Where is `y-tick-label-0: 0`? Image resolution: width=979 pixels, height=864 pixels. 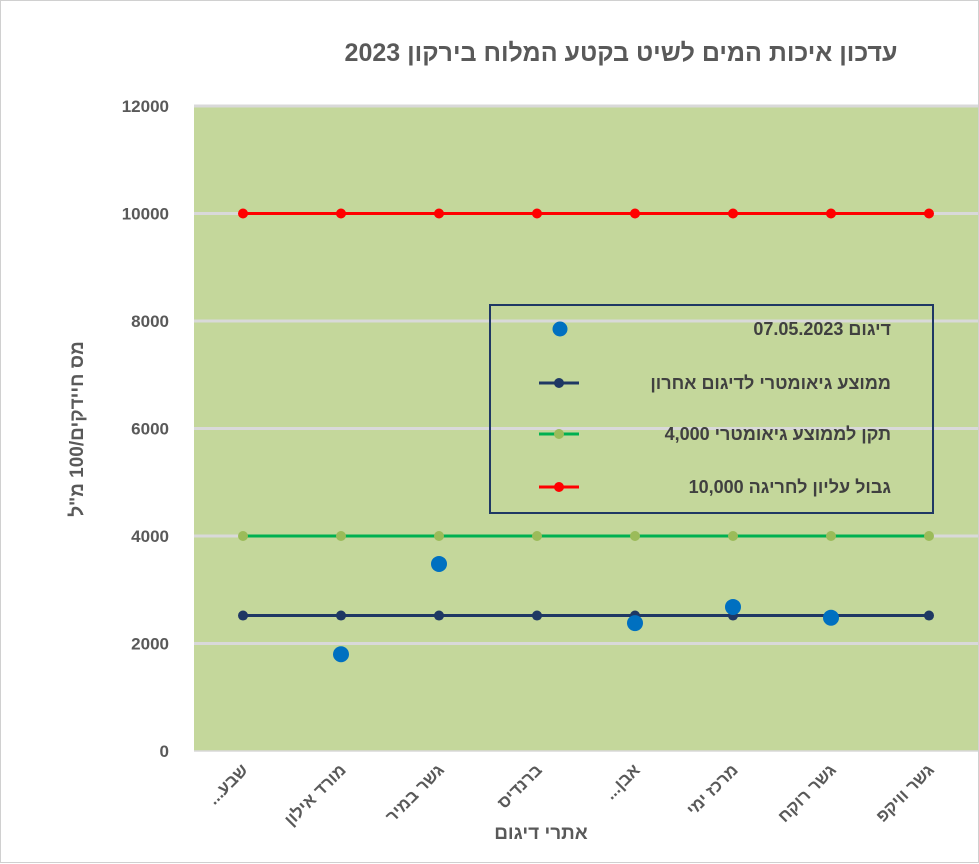
y-tick-label-0: 0 is located at coordinates (164, 751).